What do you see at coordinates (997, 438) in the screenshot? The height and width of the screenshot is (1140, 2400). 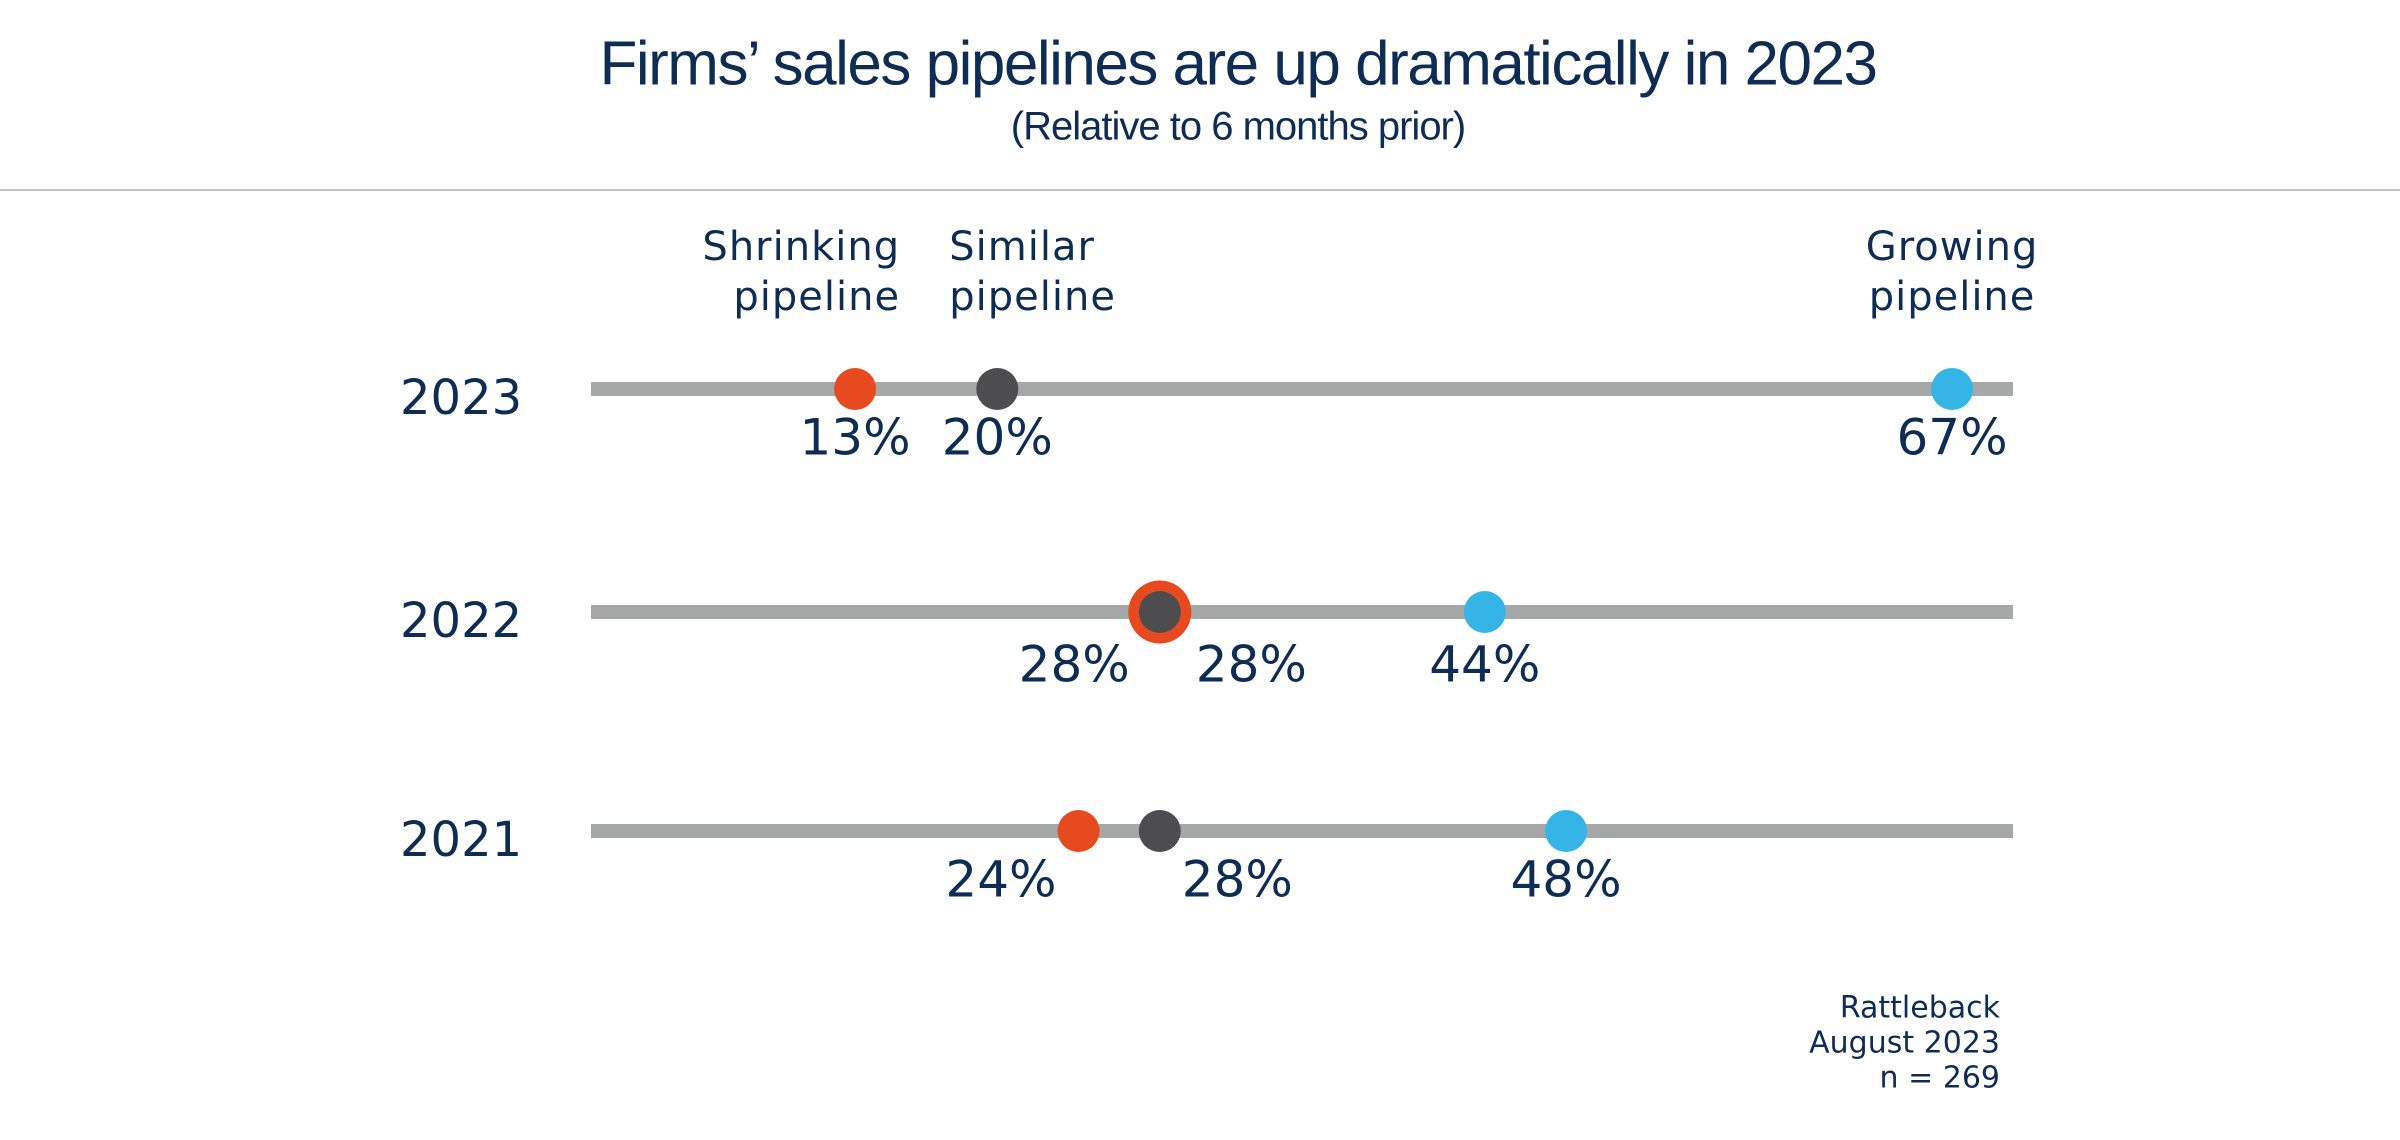 I see `value-label: 20%` at bounding box center [997, 438].